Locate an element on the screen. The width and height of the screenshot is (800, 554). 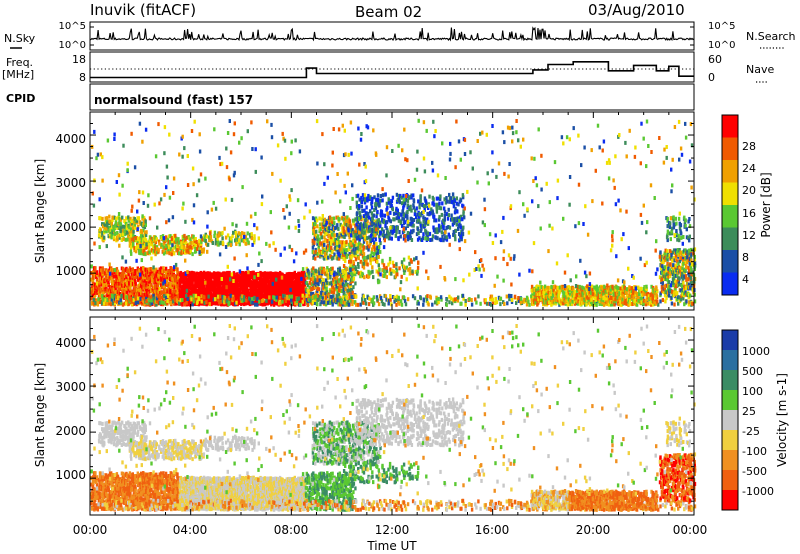
cpid-frame is located at coordinates (392, 97).